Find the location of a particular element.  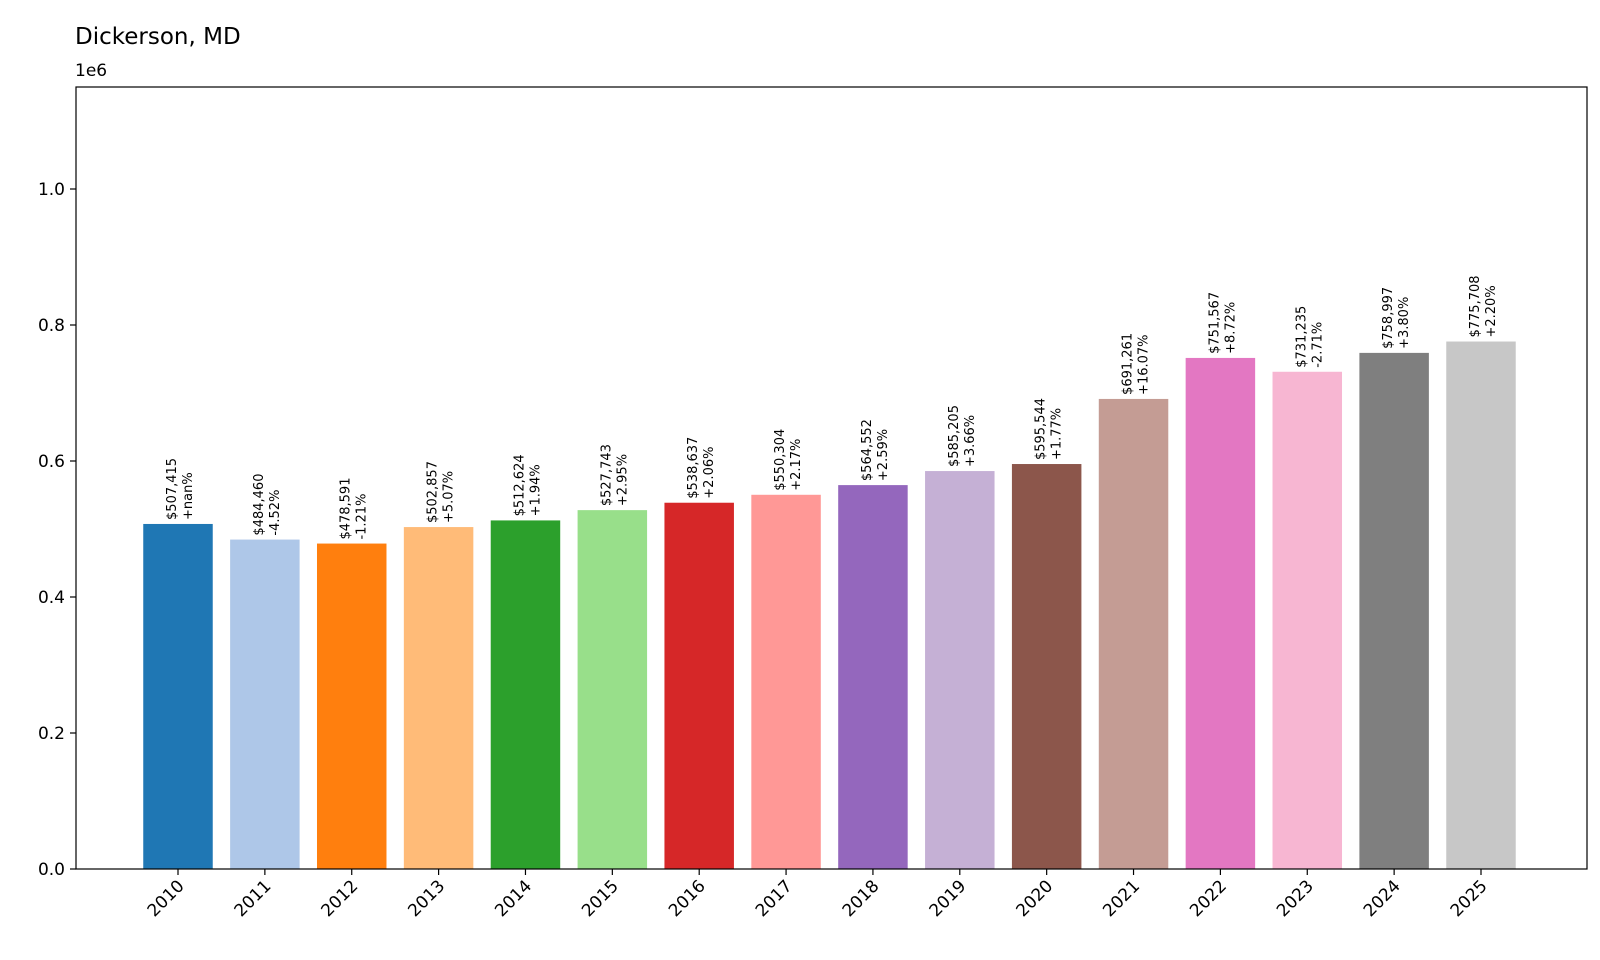

bar-2025 is located at coordinates (1481, 605).